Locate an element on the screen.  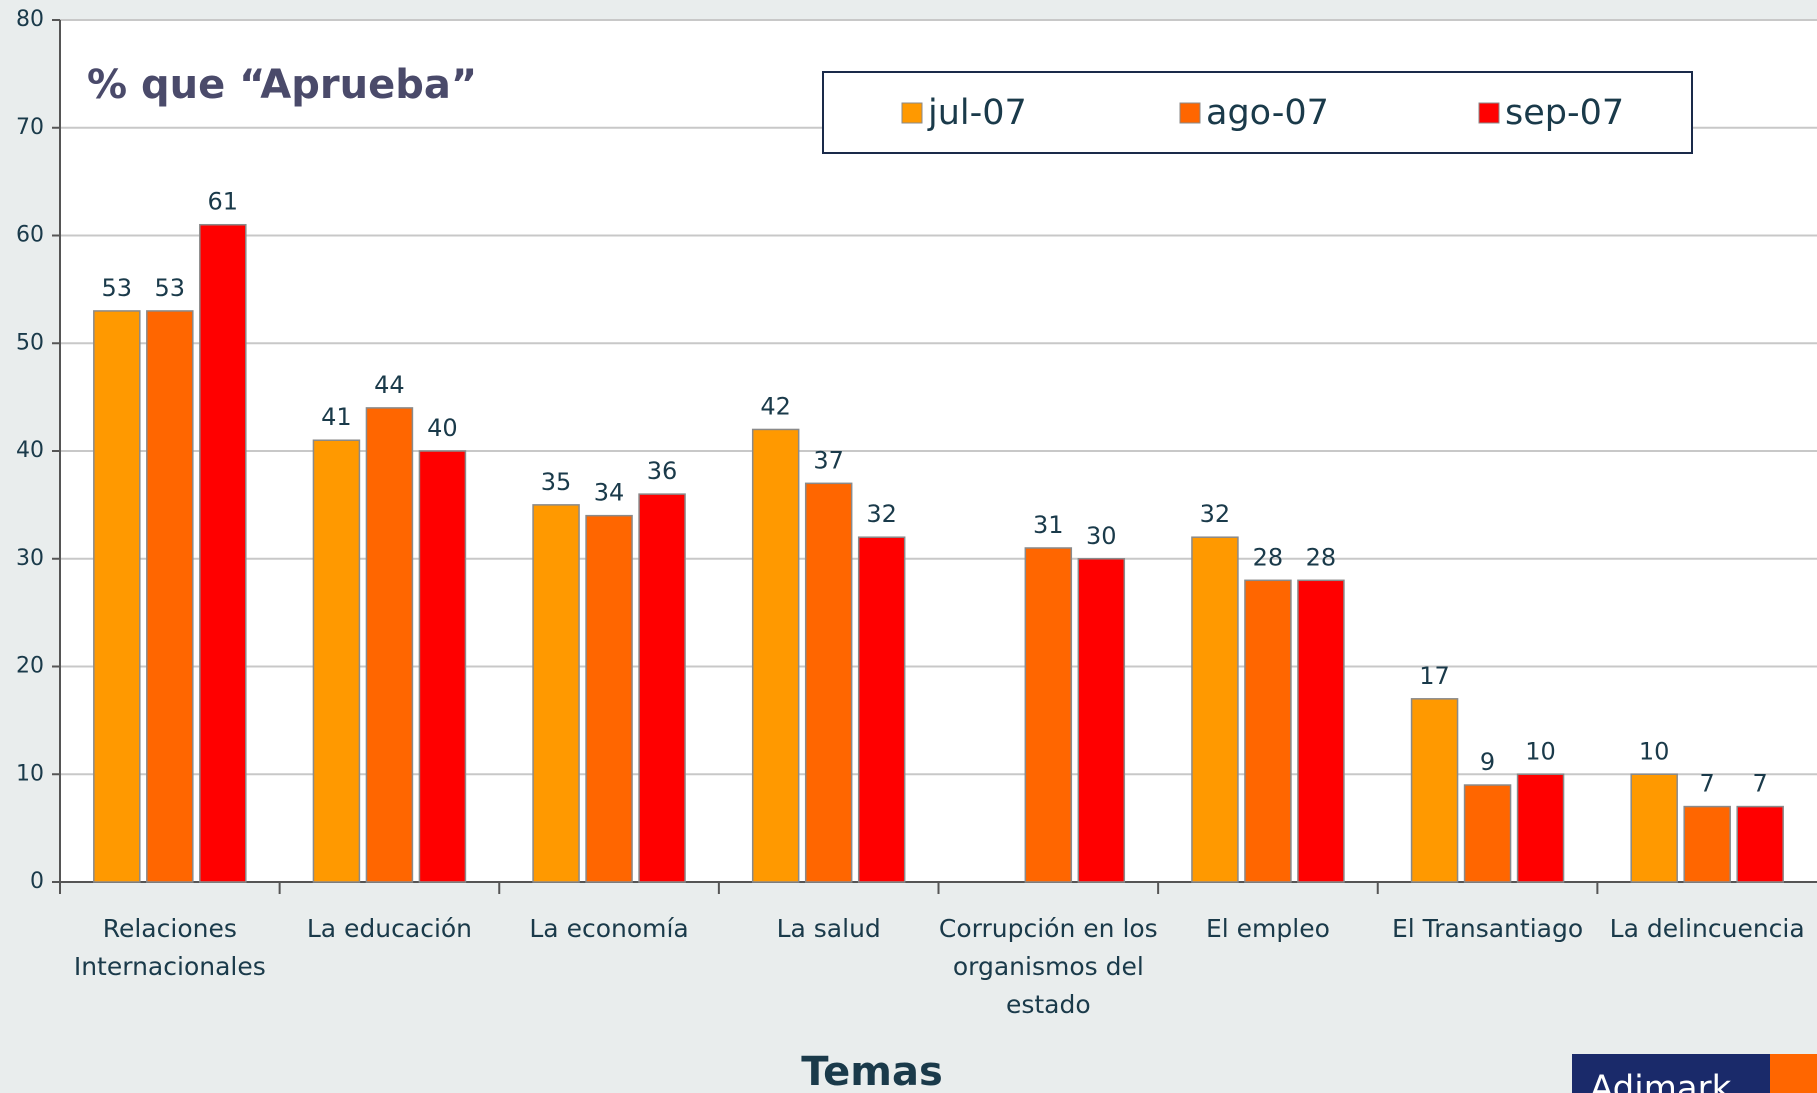
y-tick-label: 40 is located at coordinates (30, 450).